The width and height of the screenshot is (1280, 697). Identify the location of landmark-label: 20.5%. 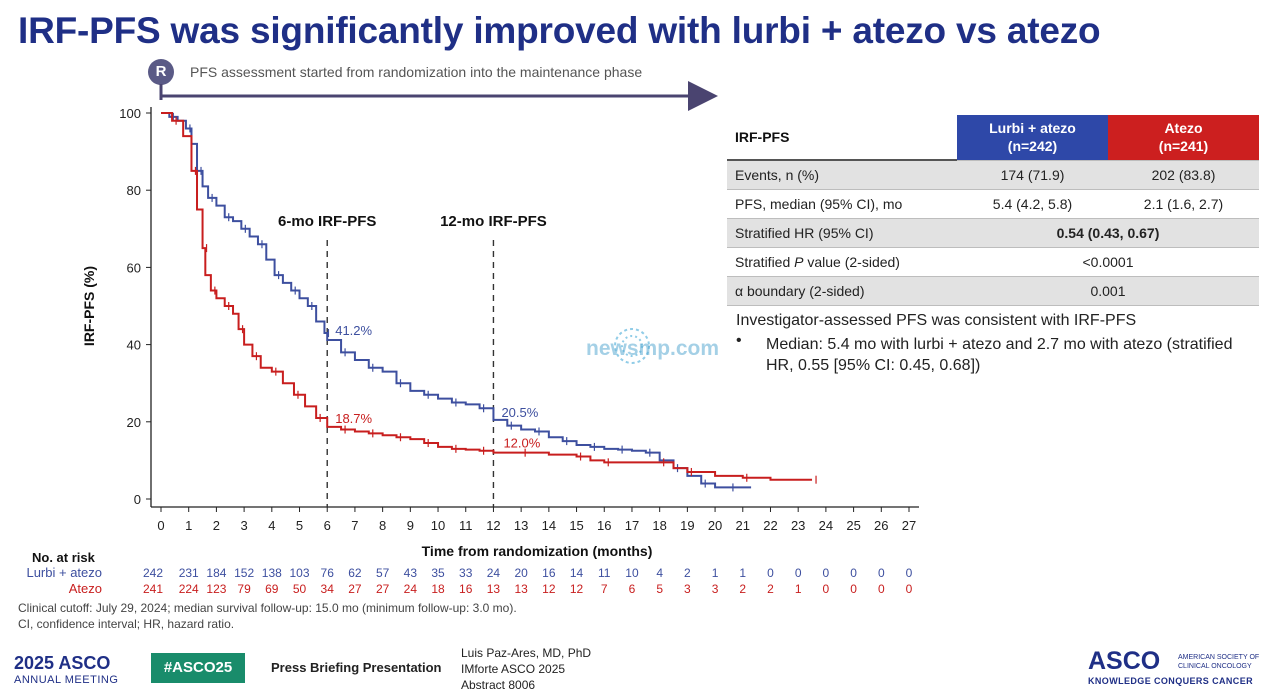
(519, 412).